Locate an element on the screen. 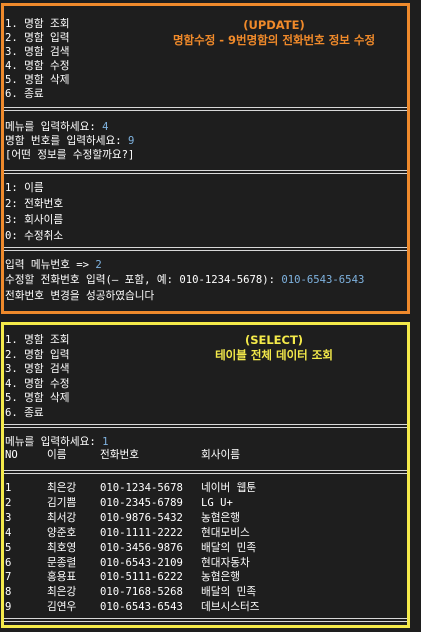 The width and height of the screenshot is (421, 632). table-row: 4 양준호 010-1111-2222 현대모비스 is located at coordinates (205, 532).